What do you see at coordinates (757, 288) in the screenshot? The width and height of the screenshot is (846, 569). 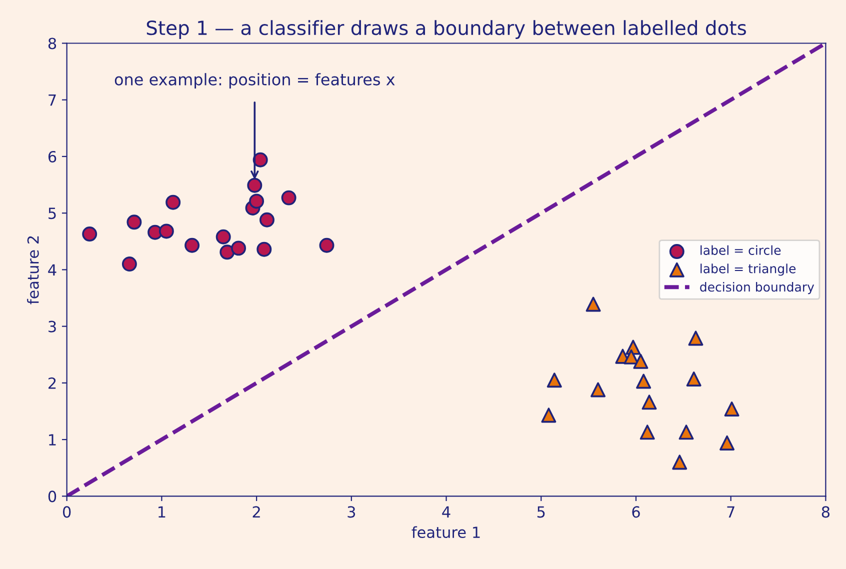 I see `legend-label: decision boundary` at bounding box center [757, 288].